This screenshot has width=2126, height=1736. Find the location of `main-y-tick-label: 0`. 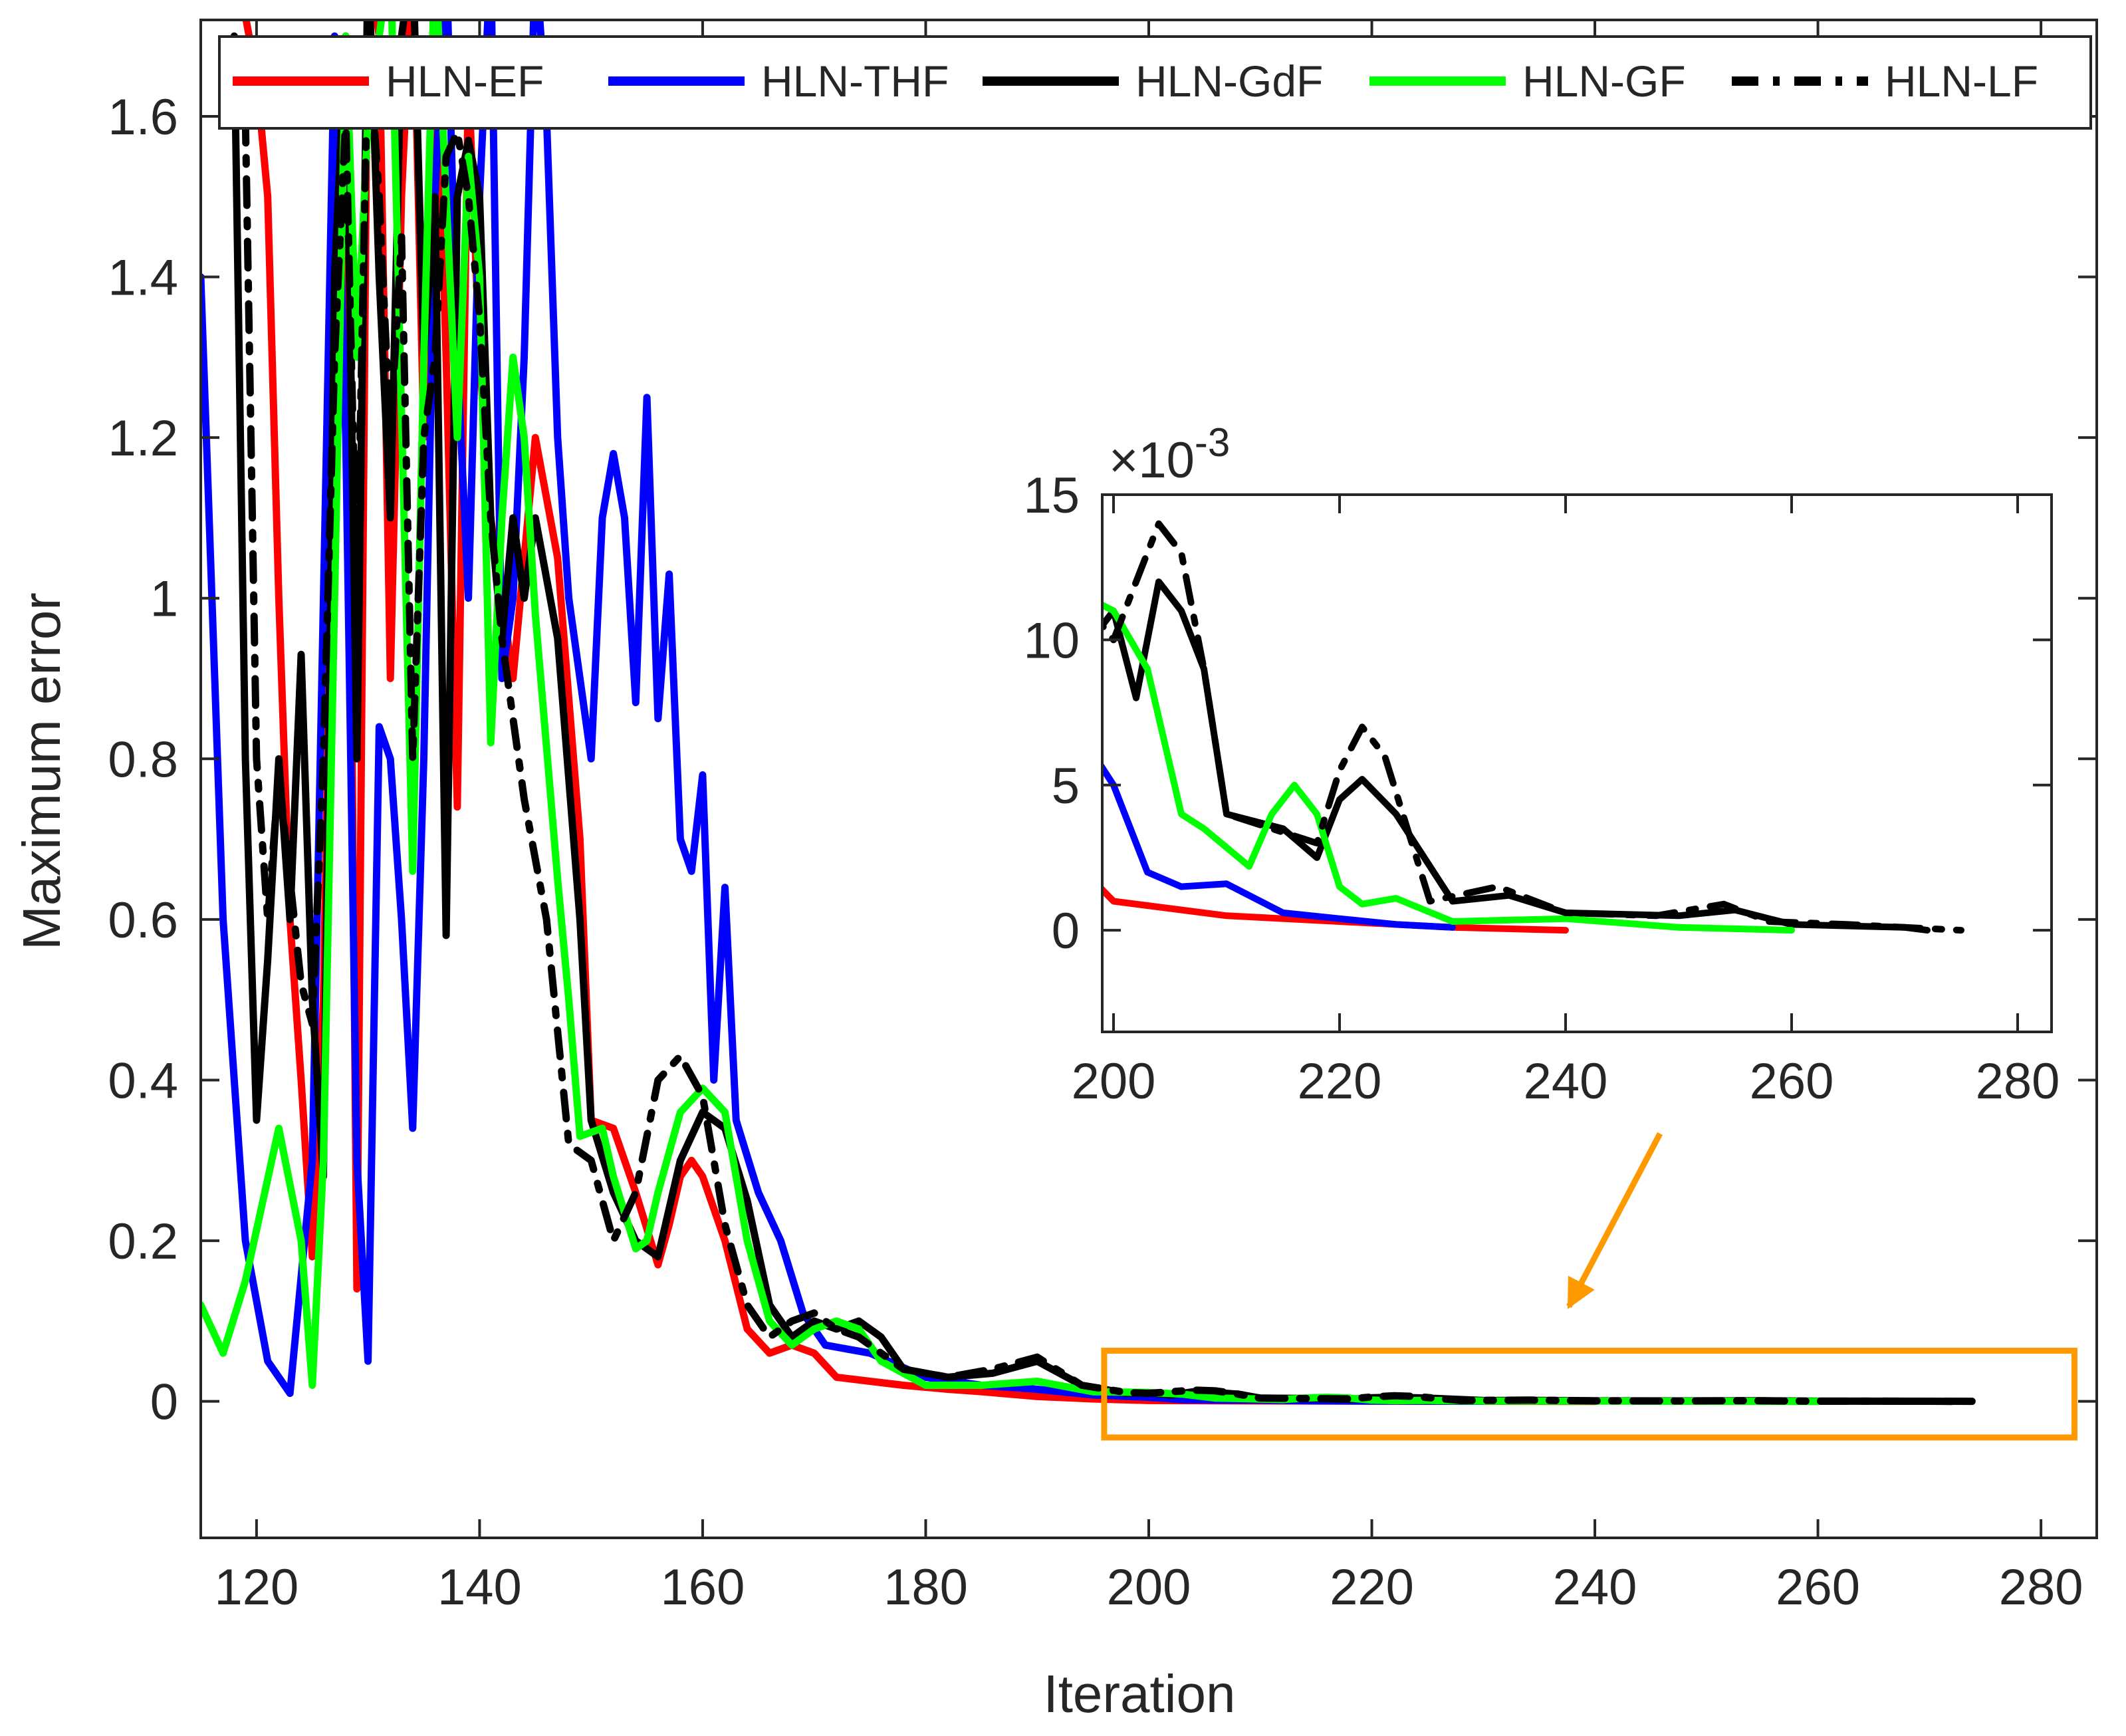

main-y-tick-label: 0 is located at coordinates (164, 1402).